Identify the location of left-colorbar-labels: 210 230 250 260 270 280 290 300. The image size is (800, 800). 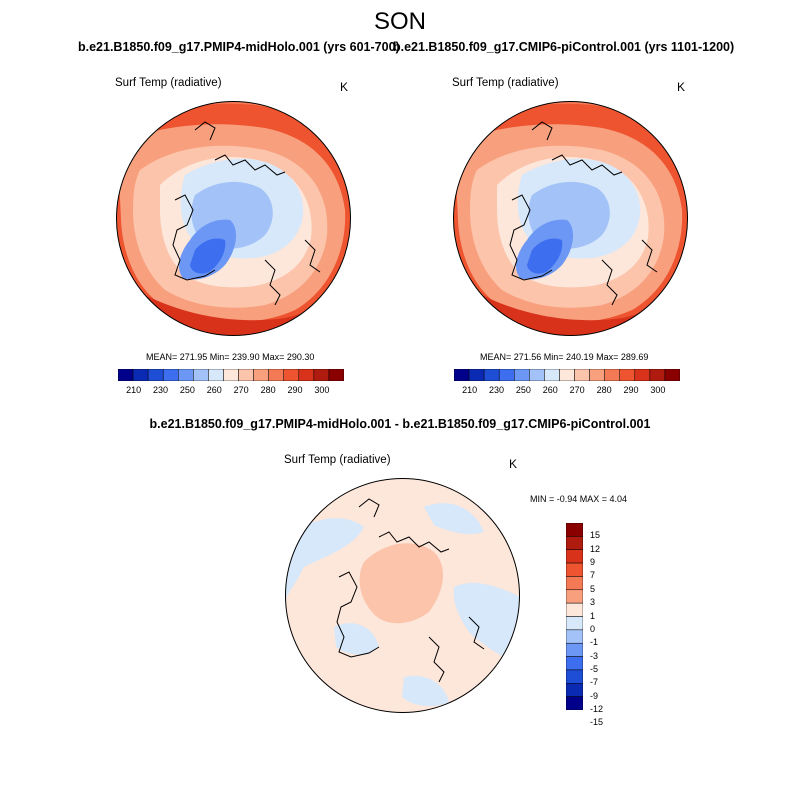
(231, 391).